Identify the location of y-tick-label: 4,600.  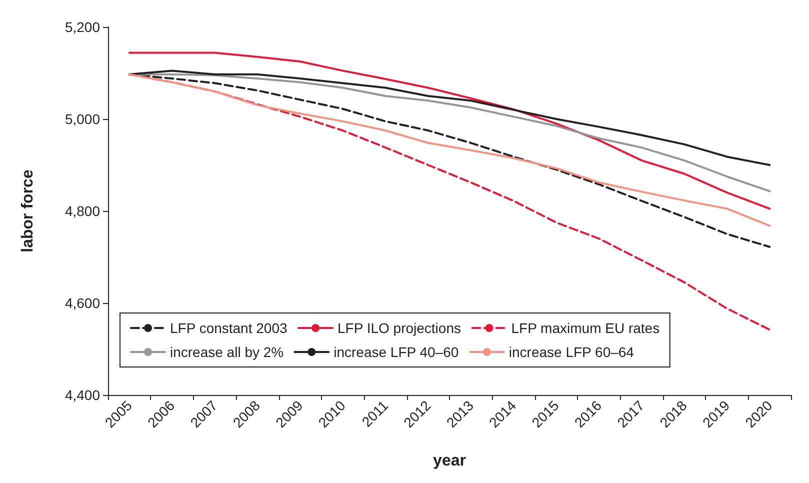
(82, 303).